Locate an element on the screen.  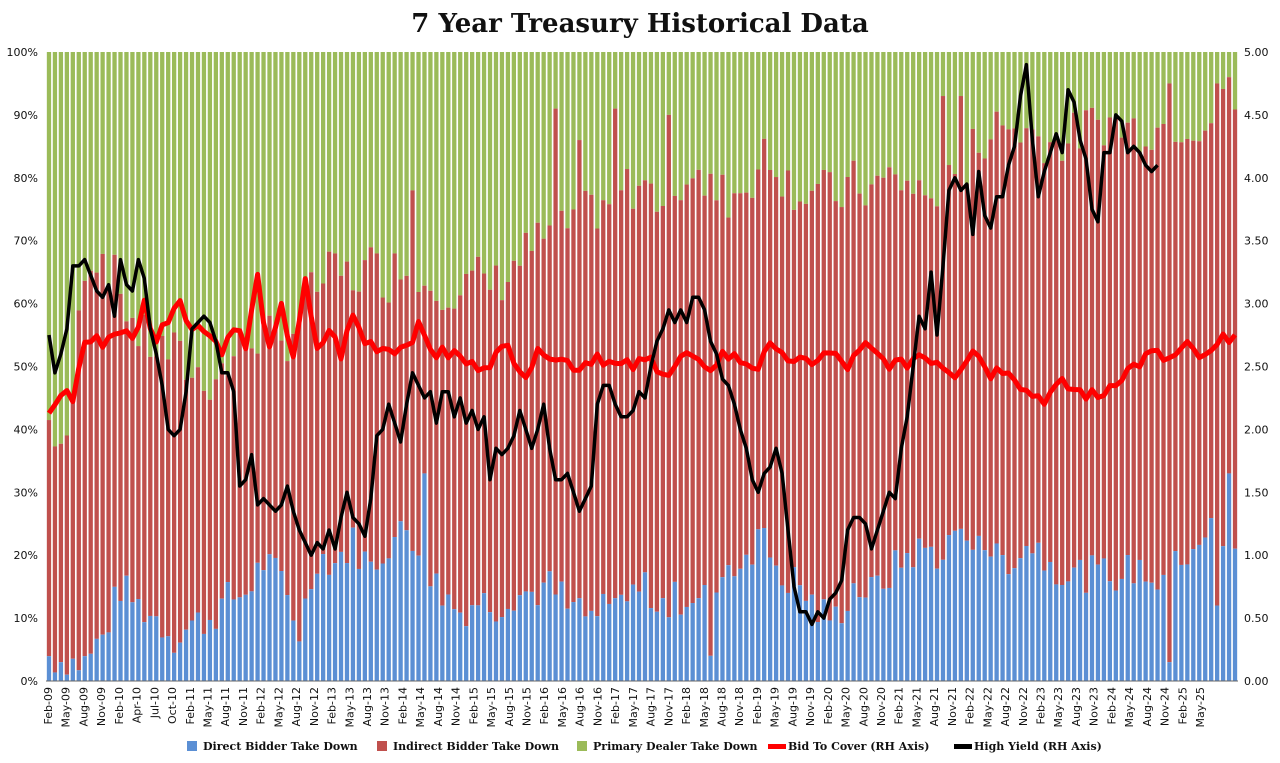
x-tick-label: Nov-16 is located at coordinates (597, 706).